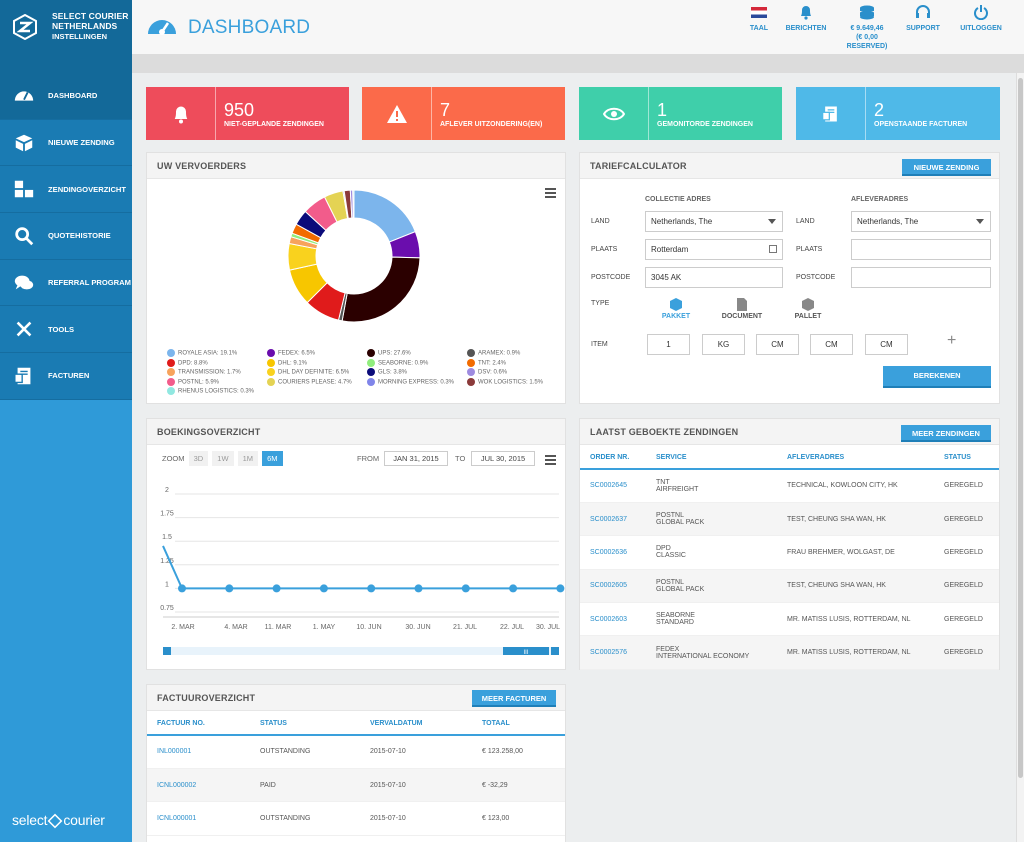  What do you see at coordinates (608, 653) in the screenshot?
I see `order-link: SC0002576` at bounding box center [608, 653].